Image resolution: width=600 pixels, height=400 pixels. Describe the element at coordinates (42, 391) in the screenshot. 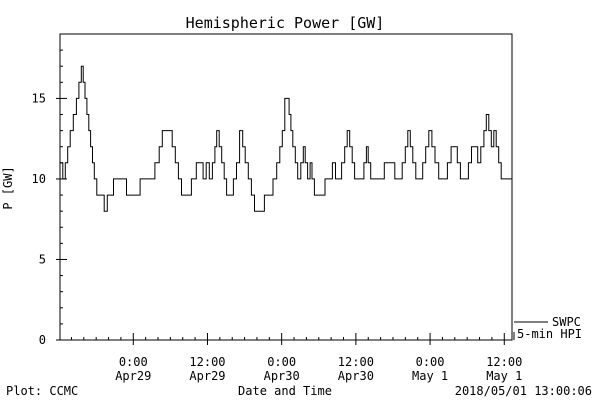

I see `plot-source-label: Plot: CCMC` at that location.